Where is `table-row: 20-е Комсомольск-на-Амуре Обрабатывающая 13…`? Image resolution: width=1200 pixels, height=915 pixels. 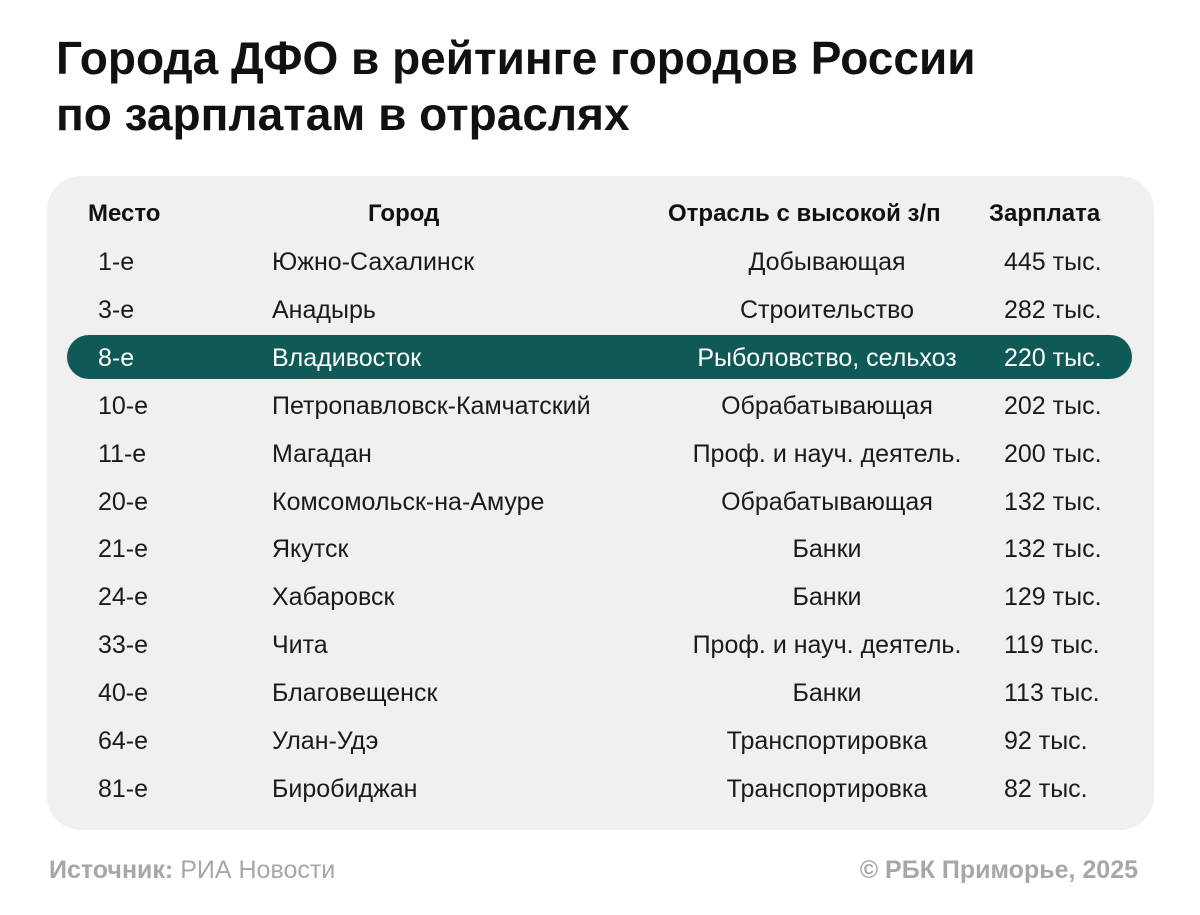
table-row: 20-е Комсомольск-на-Амуре Обрабатывающая 13… is located at coordinates (600, 502).